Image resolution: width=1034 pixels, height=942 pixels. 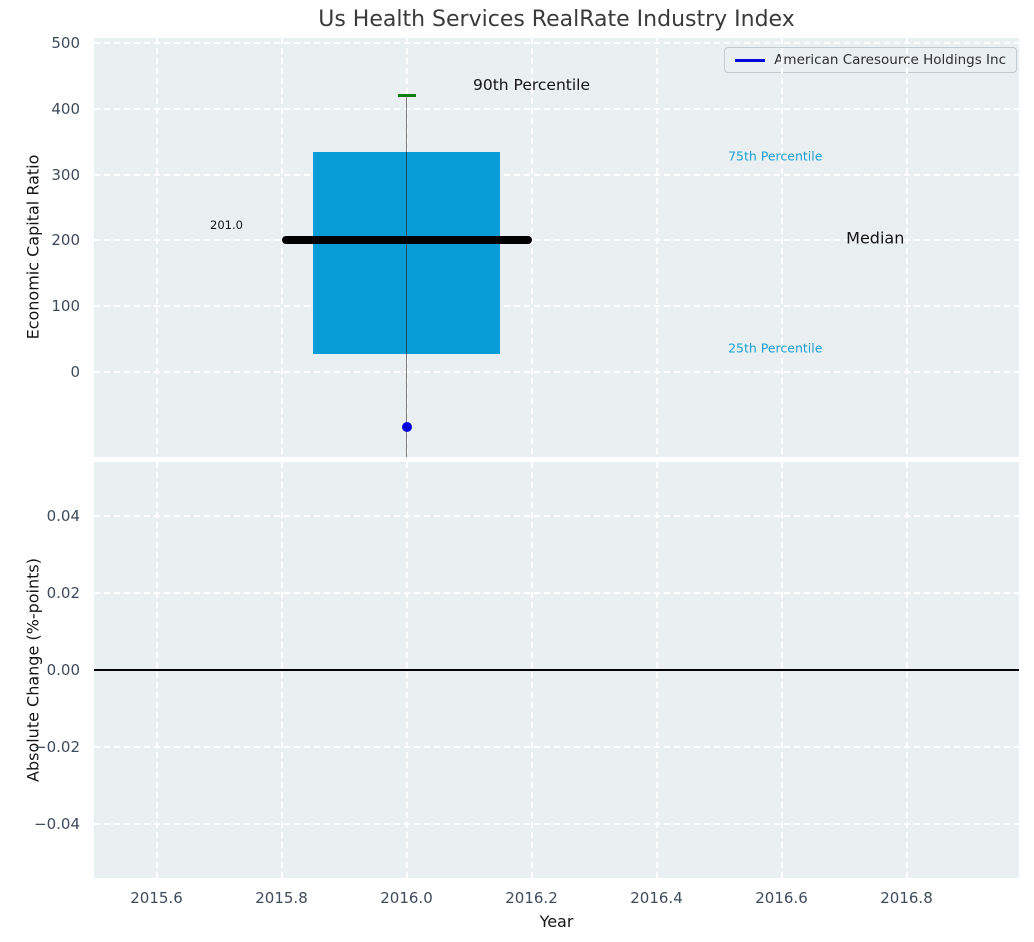 What do you see at coordinates (226, 224) in the screenshot?
I see `annotation: 201.0` at bounding box center [226, 224].